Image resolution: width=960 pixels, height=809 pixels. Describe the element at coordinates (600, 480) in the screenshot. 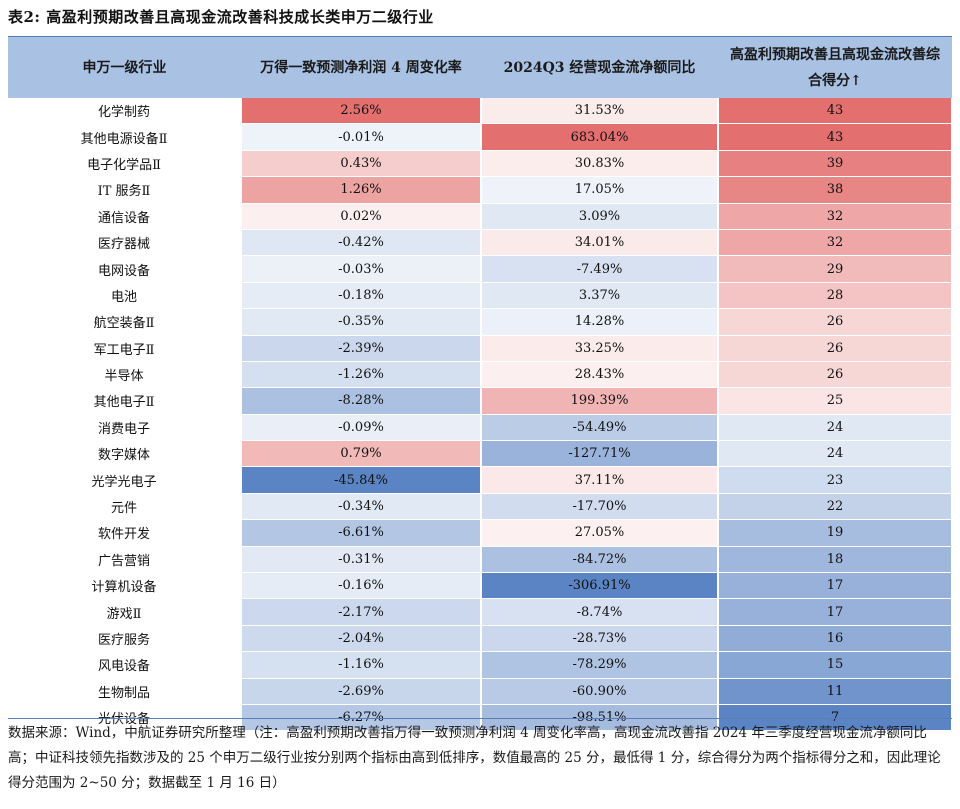

I see `cashflow-yoy-cell: 37.11%` at that location.